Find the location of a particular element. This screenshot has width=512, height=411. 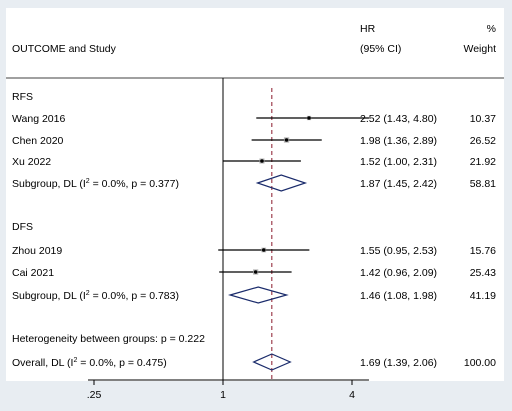

subgroup-dfs-hr-ci: 1.46 (1.08, 1.98) is located at coordinates (398, 296).